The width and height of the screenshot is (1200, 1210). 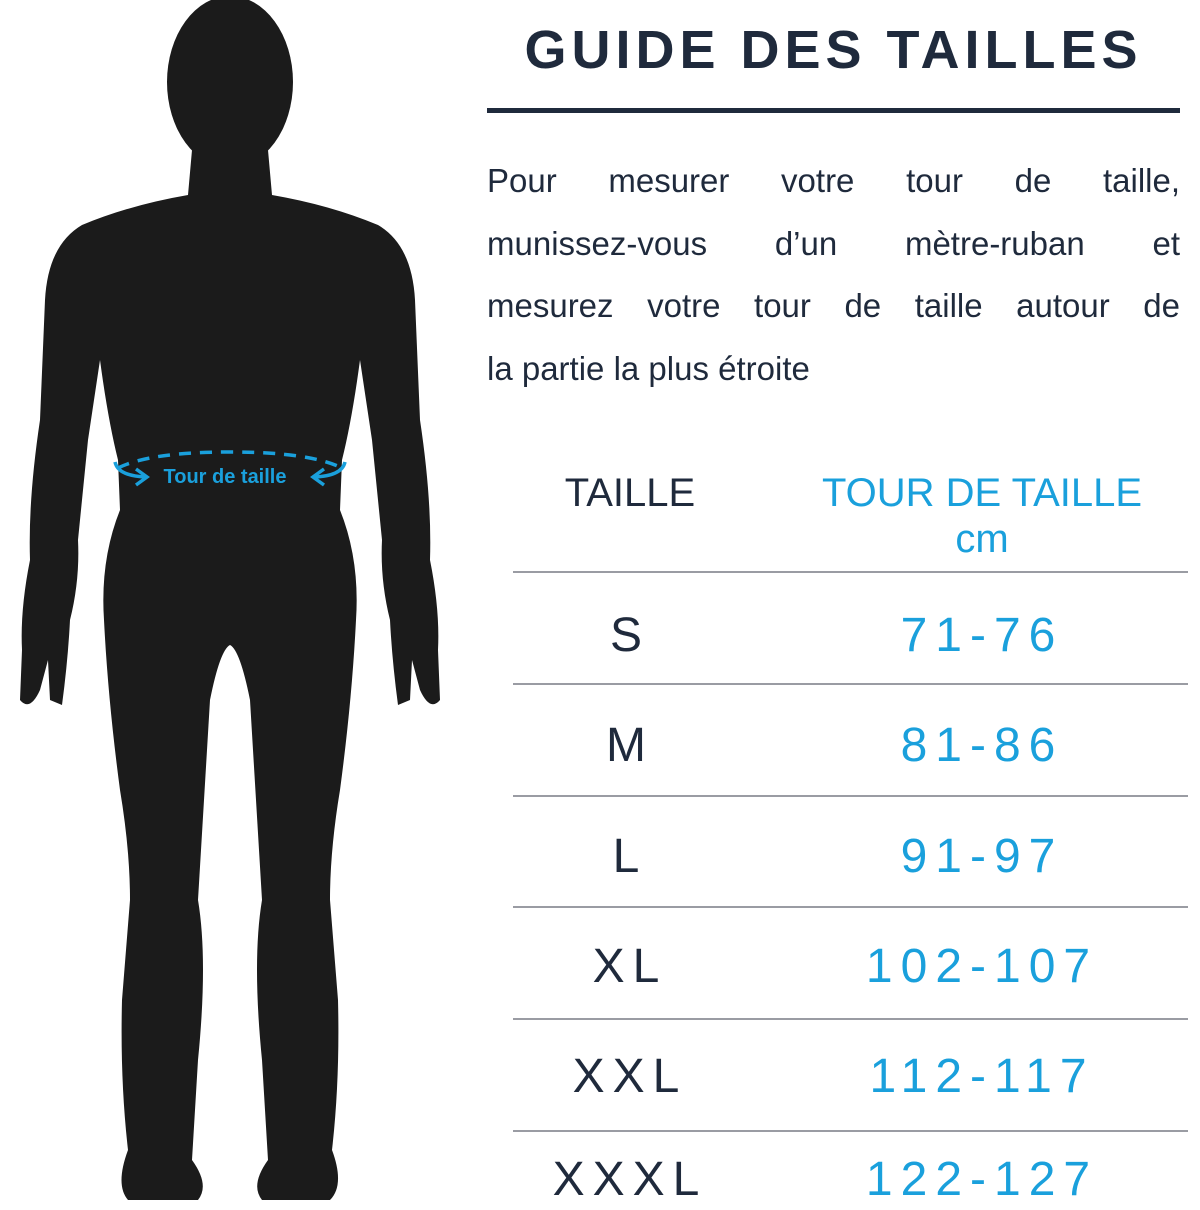 I want to click on waist-label: Tour de taille, so click(x=225, y=477).